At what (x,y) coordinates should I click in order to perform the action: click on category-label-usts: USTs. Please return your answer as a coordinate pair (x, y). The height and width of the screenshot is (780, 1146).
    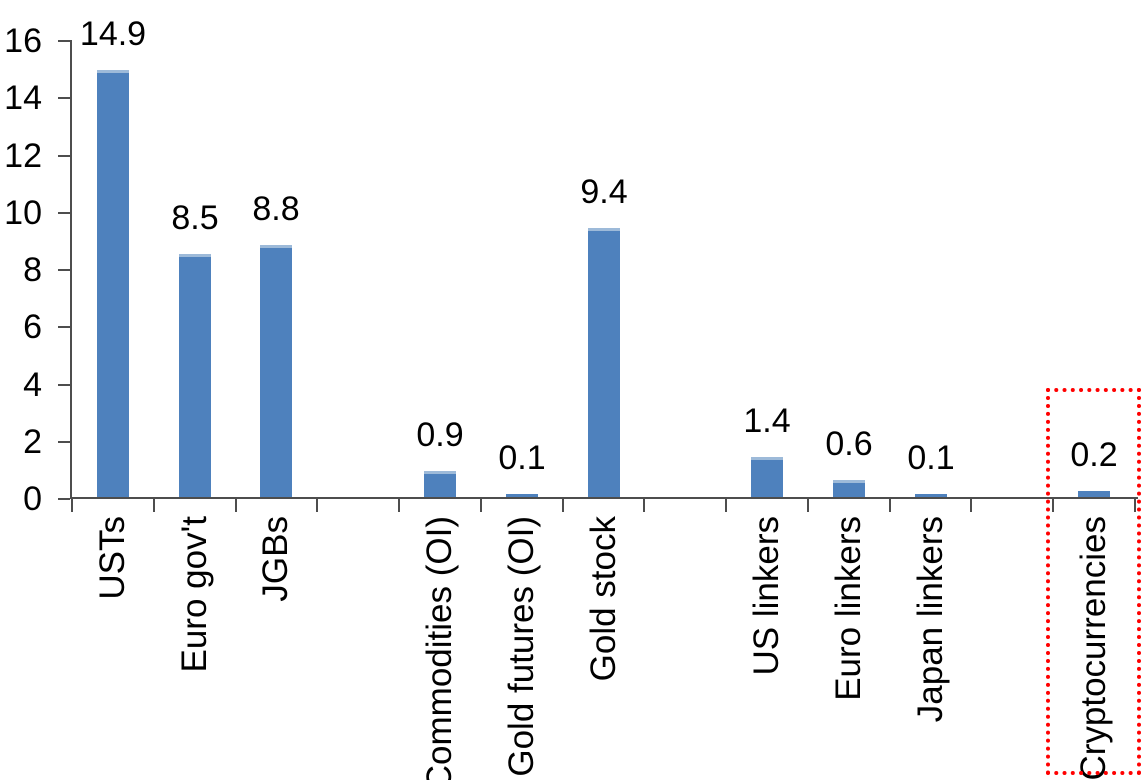
    Looking at the image, I should click on (112, 558).